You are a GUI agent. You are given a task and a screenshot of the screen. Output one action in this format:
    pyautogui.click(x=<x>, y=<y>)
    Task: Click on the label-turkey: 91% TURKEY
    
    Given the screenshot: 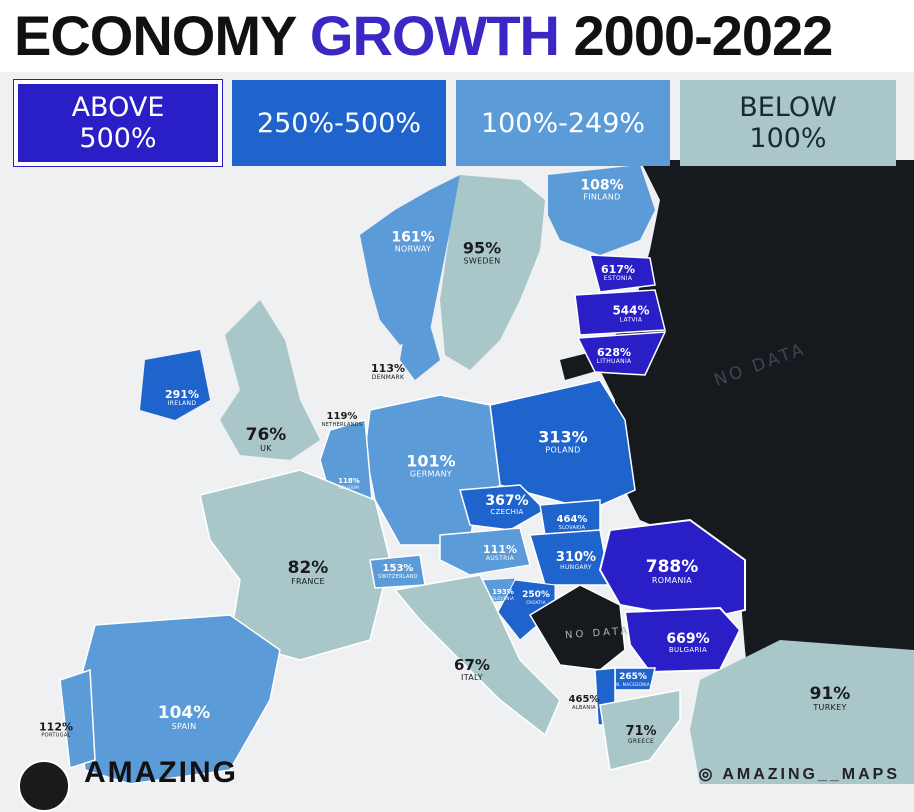 What is the action you would take?
    pyautogui.click(x=830, y=699)
    